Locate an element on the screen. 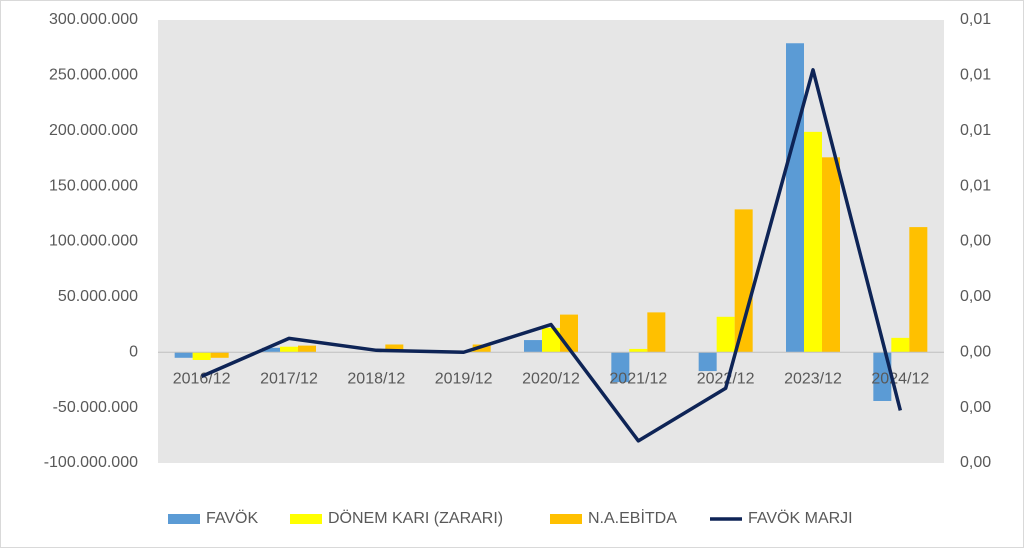 This screenshot has width=1024, height=548. x-tick-label: 2017/12 is located at coordinates (289, 378).